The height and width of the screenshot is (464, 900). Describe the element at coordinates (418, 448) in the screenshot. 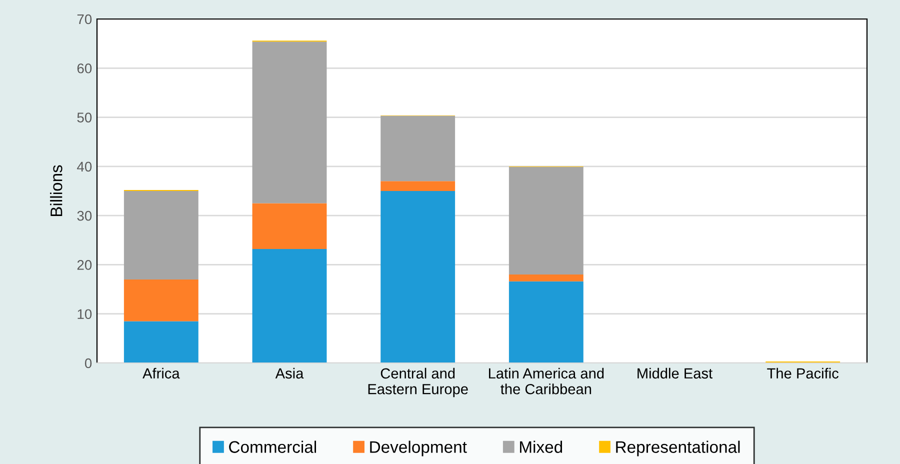

I see `legend-label: Development` at that location.